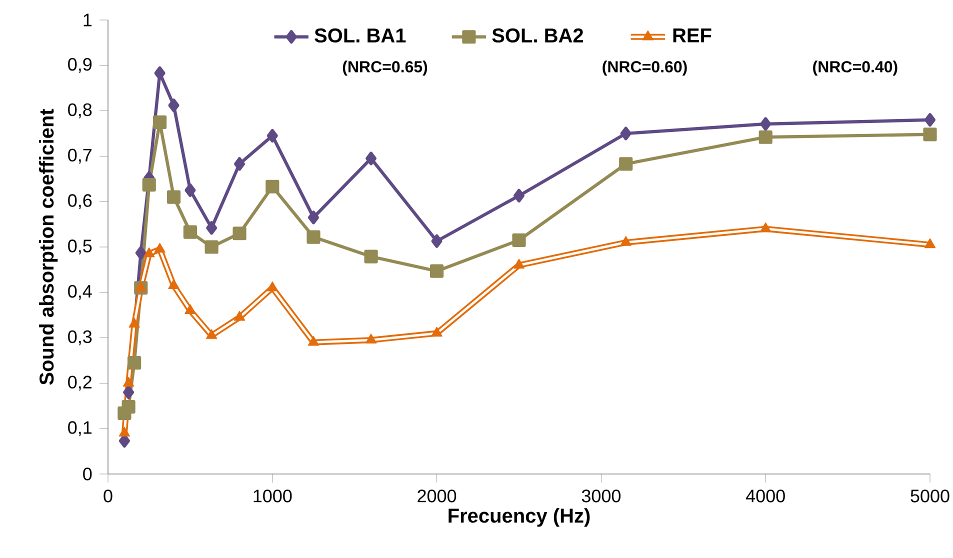 The height and width of the screenshot is (558, 953). Describe the element at coordinates (765, 496) in the screenshot. I see `x-tick-label: 4000` at that location.